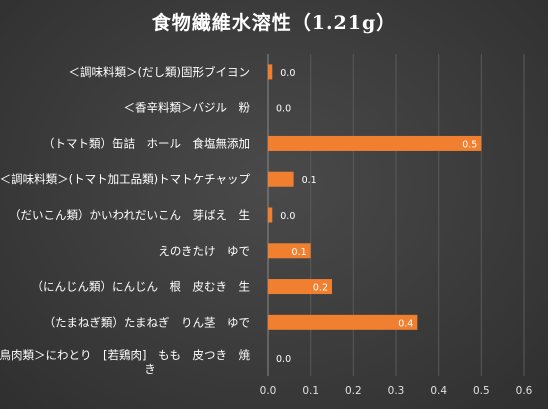 Image resolution: width=548 pixels, height=409 pixels. What do you see at coordinates (469, 144) in the screenshot?
I see `data-label: 0.5` at bounding box center [469, 144].